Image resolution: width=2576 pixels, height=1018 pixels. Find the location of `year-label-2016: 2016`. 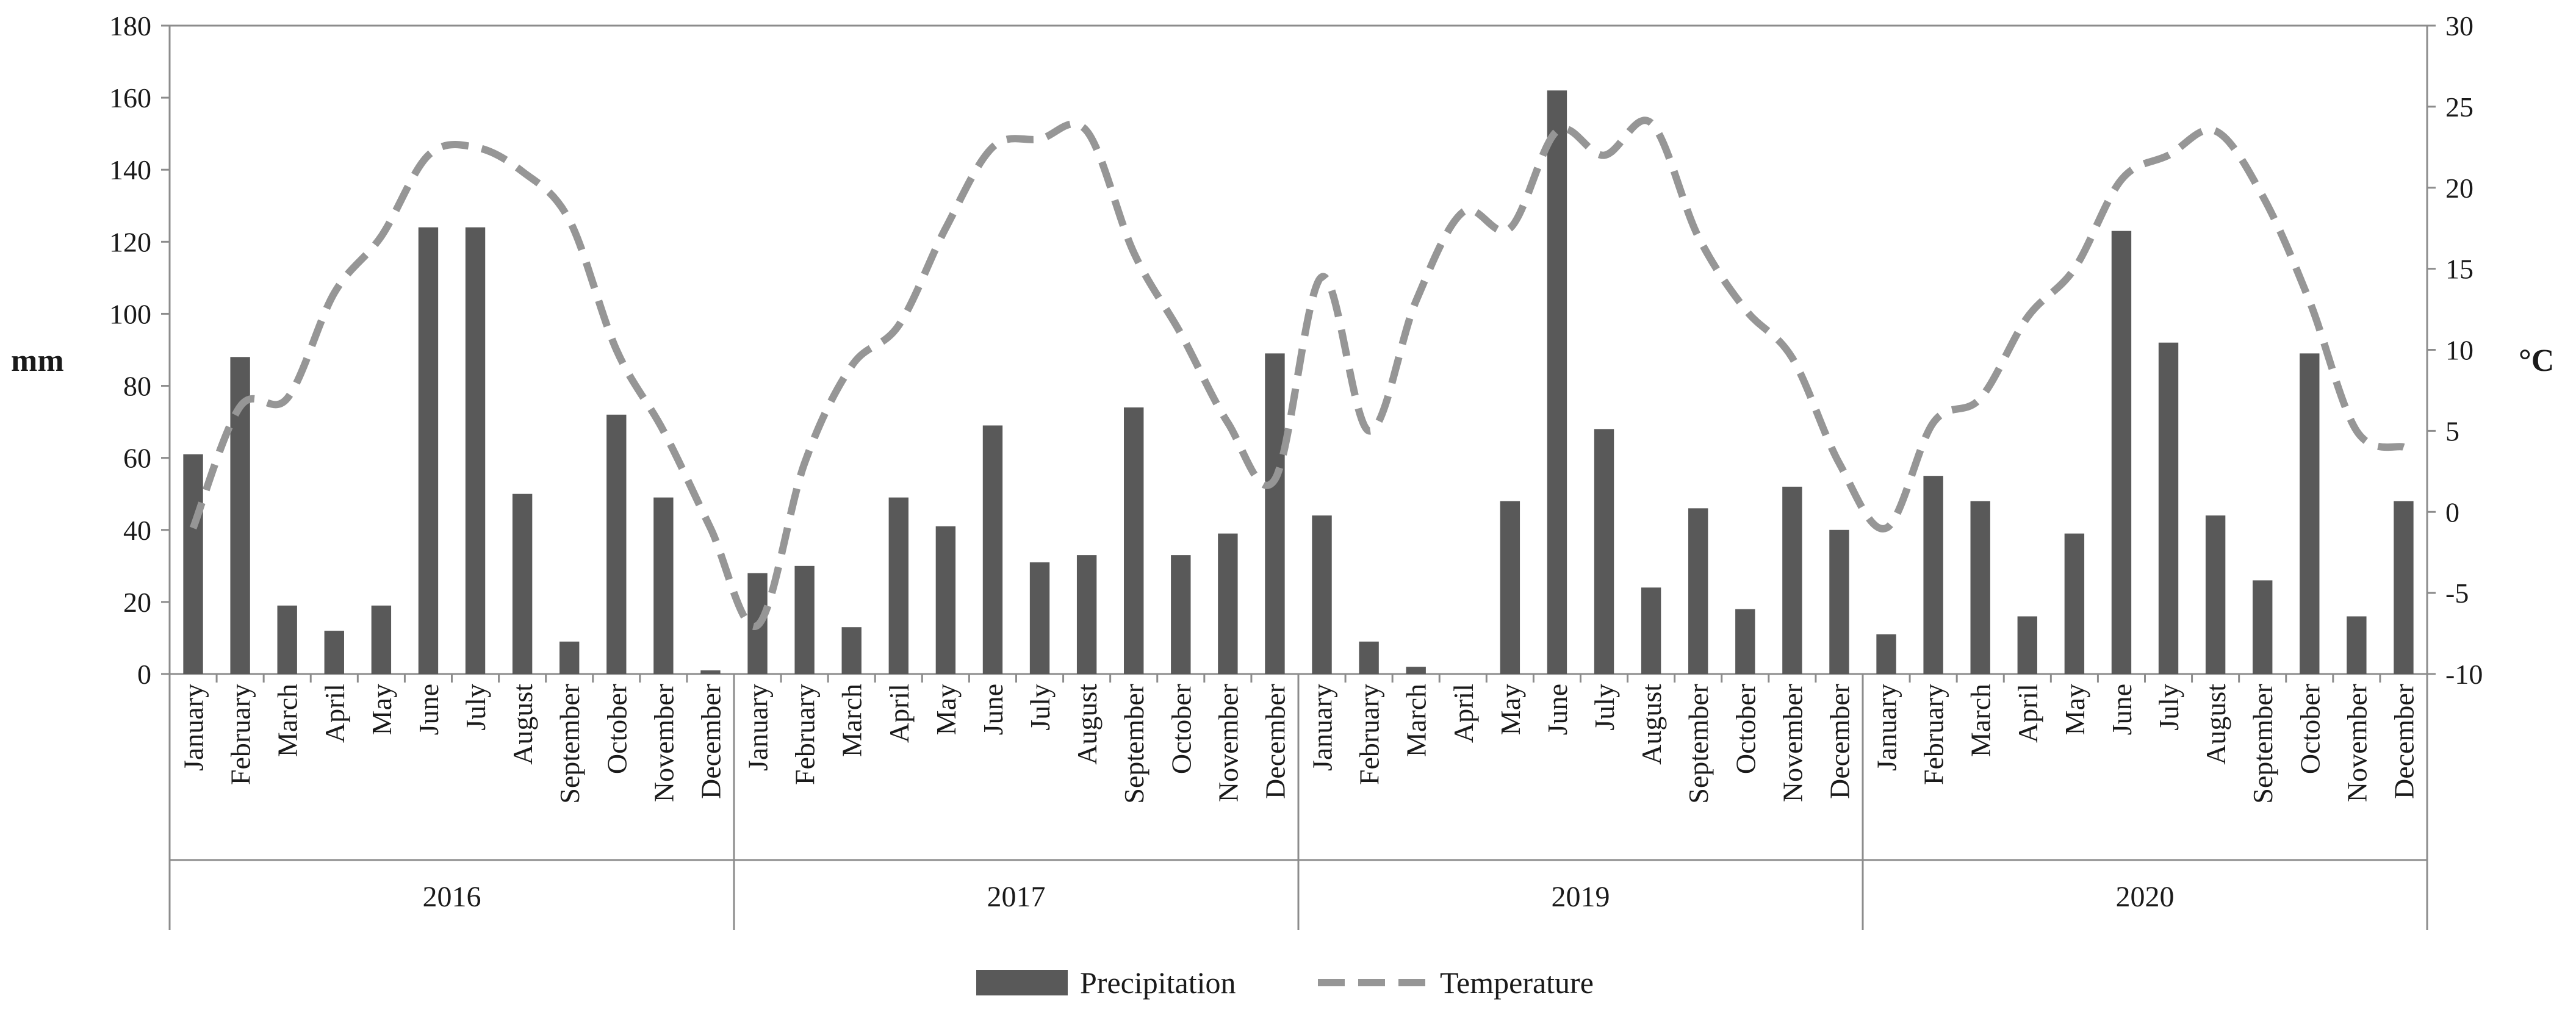

year-label-2016: 2016 is located at coordinates (452, 897).